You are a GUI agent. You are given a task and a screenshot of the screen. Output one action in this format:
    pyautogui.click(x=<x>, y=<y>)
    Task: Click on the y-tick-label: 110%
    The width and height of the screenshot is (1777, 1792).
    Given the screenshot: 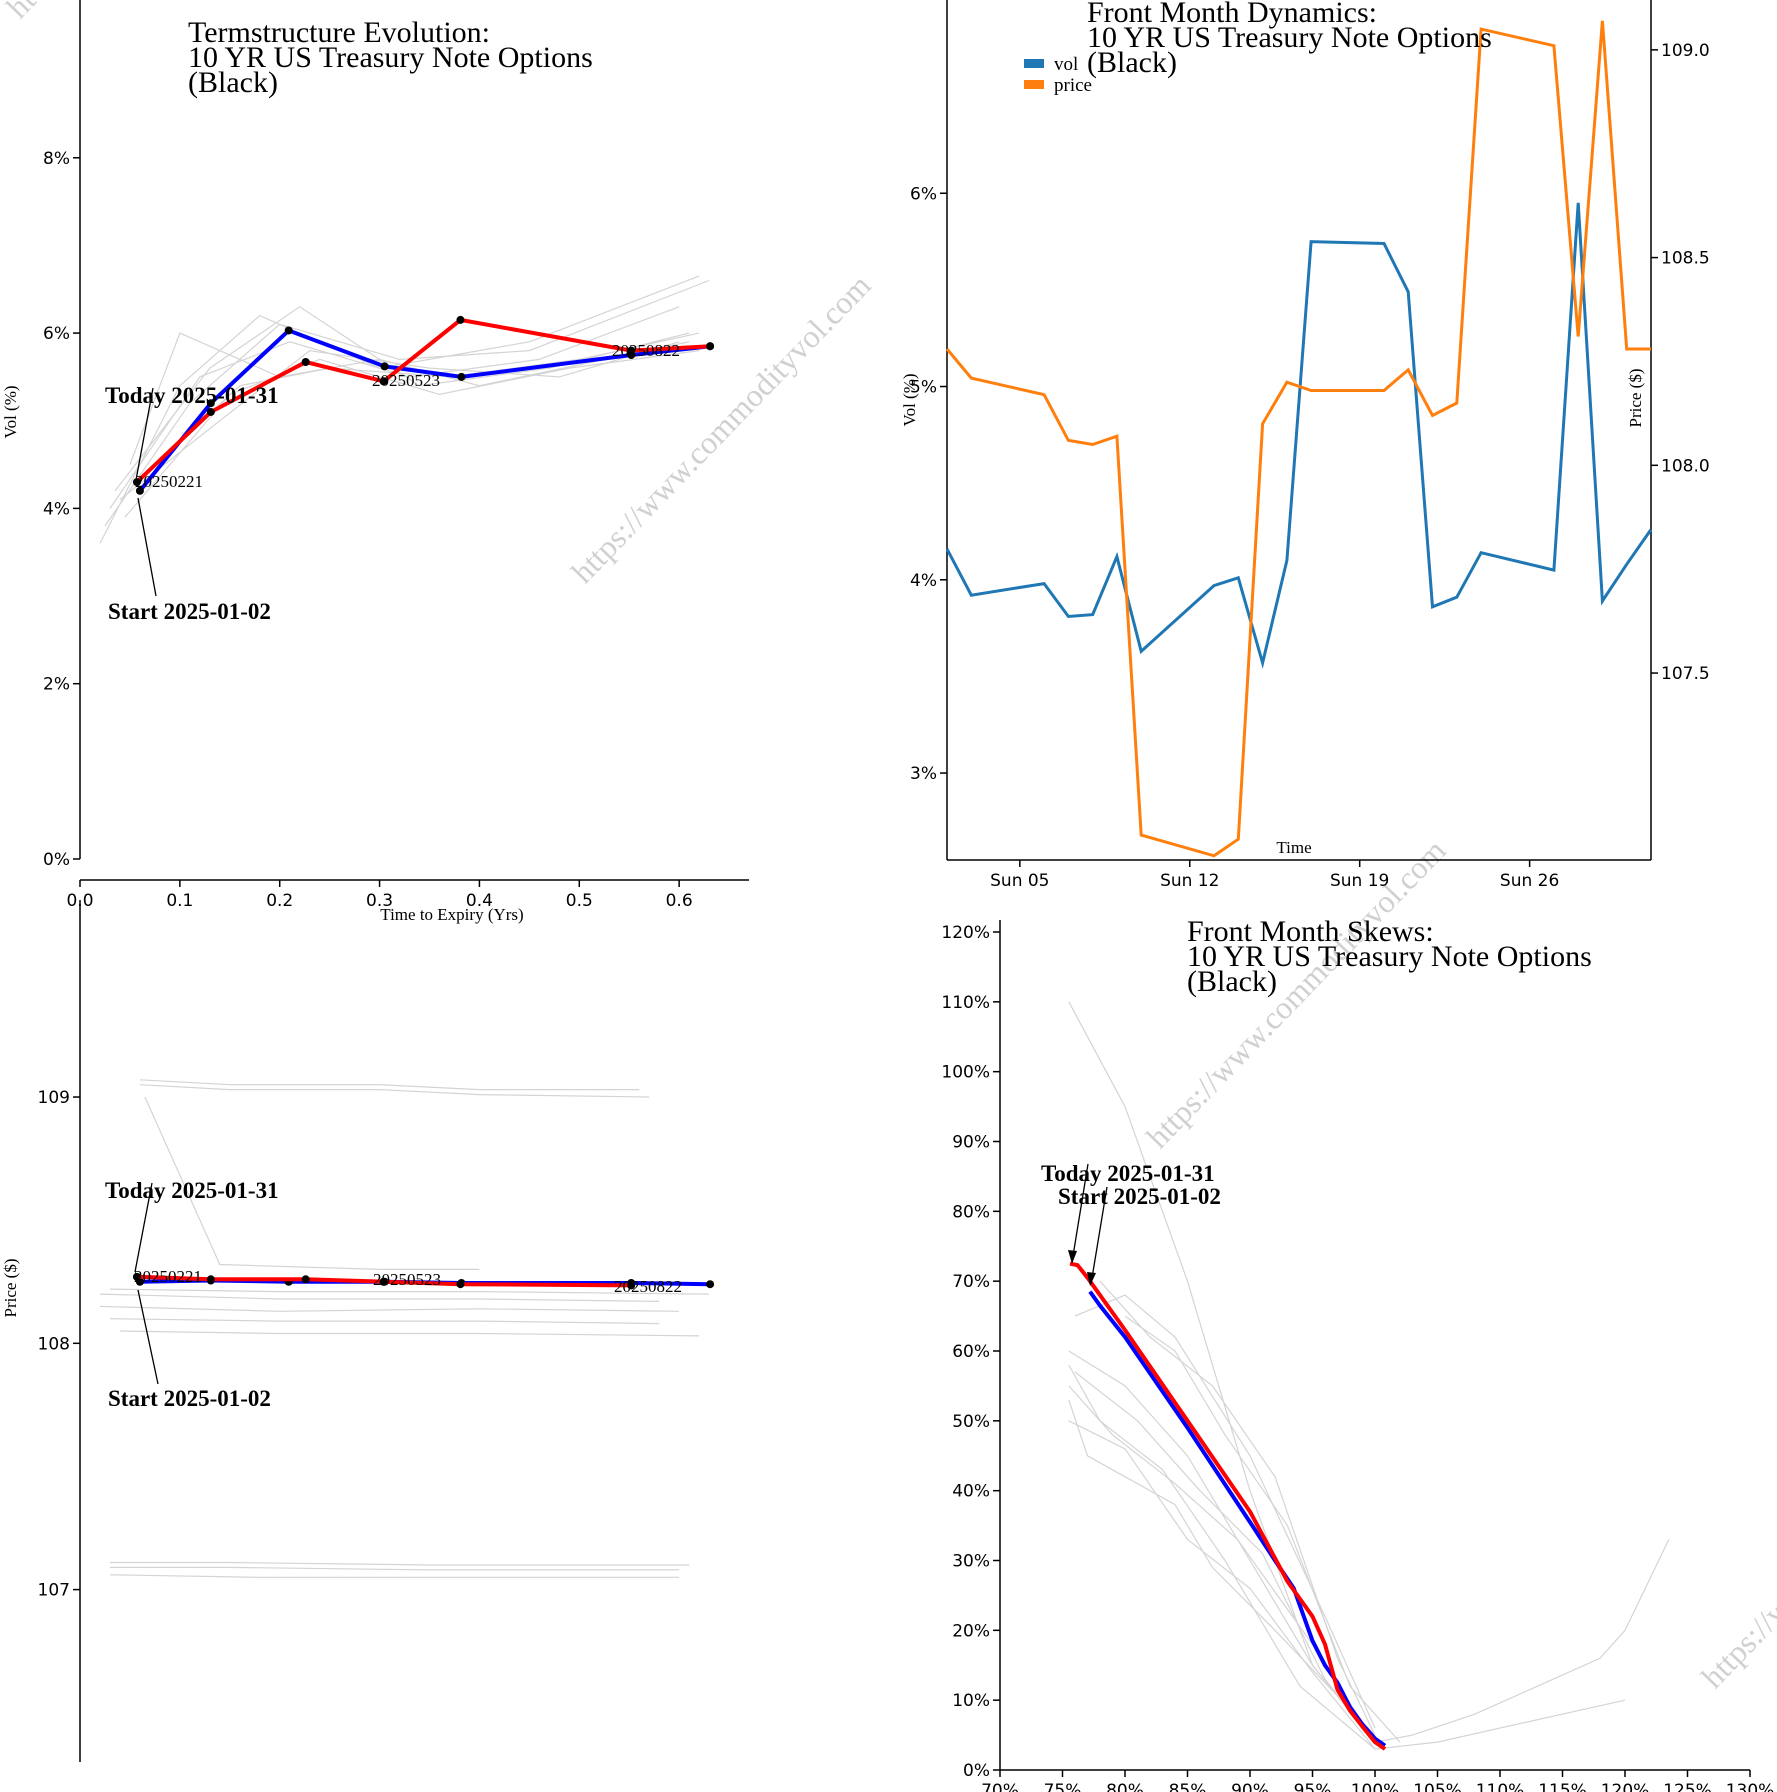 What is the action you would take?
    pyautogui.click(x=965, y=1003)
    